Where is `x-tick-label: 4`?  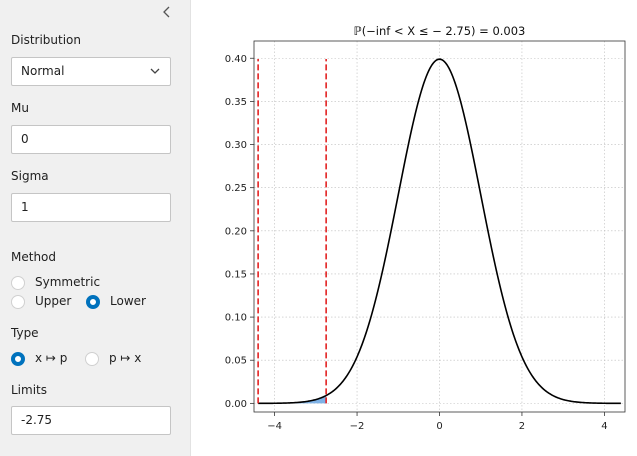 x-tick-label: 4 is located at coordinates (604, 426).